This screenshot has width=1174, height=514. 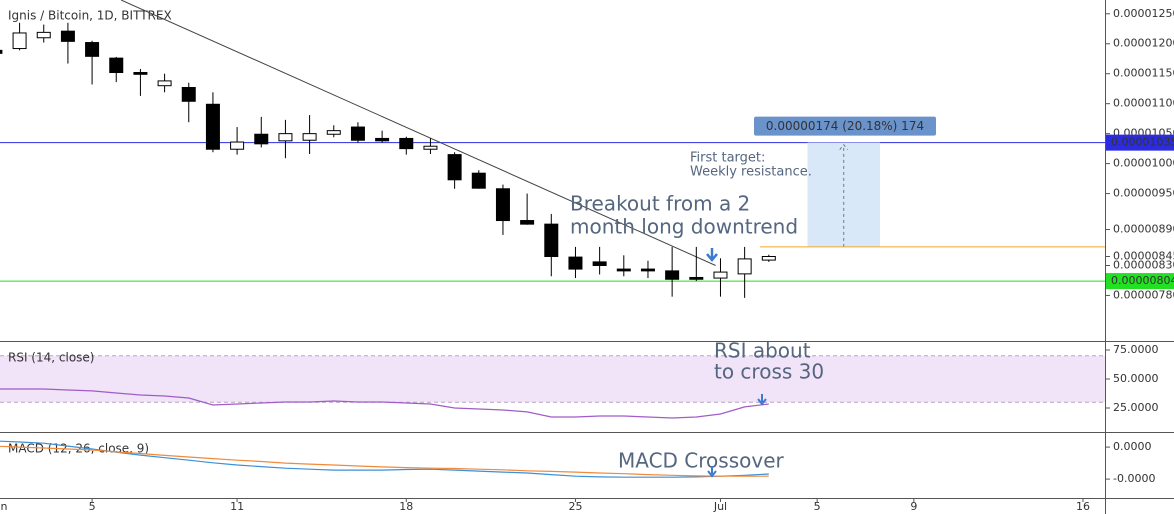 What do you see at coordinates (751, 172) in the screenshot?
I see `annotation: Weekly resistance.` at bounding box center [751, 172].